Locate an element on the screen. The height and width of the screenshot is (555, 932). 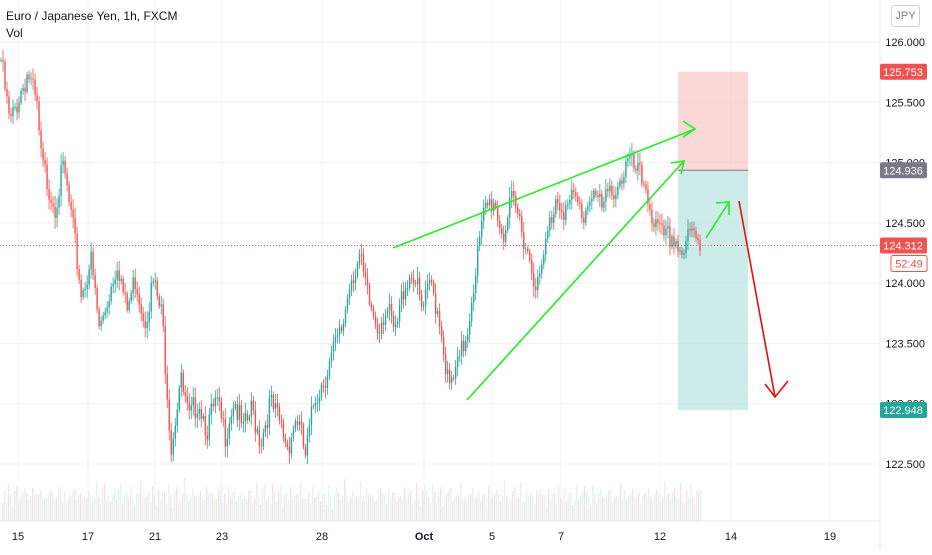
stop-loss-zone is located at coordinates (713, 121).